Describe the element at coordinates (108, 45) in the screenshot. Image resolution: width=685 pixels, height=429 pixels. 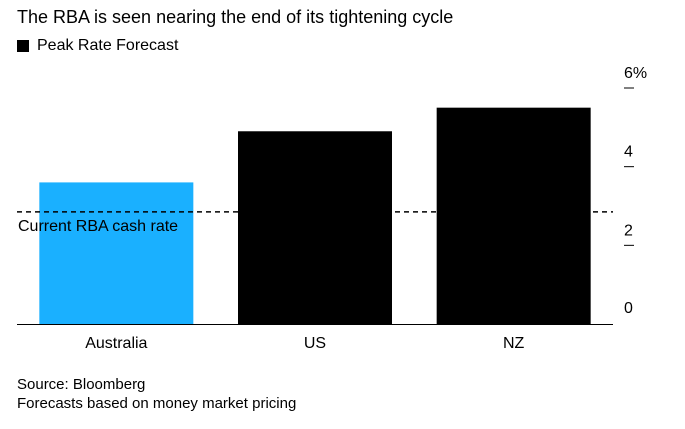
I see `legend-label: Peak Rate Forecast` at that location.